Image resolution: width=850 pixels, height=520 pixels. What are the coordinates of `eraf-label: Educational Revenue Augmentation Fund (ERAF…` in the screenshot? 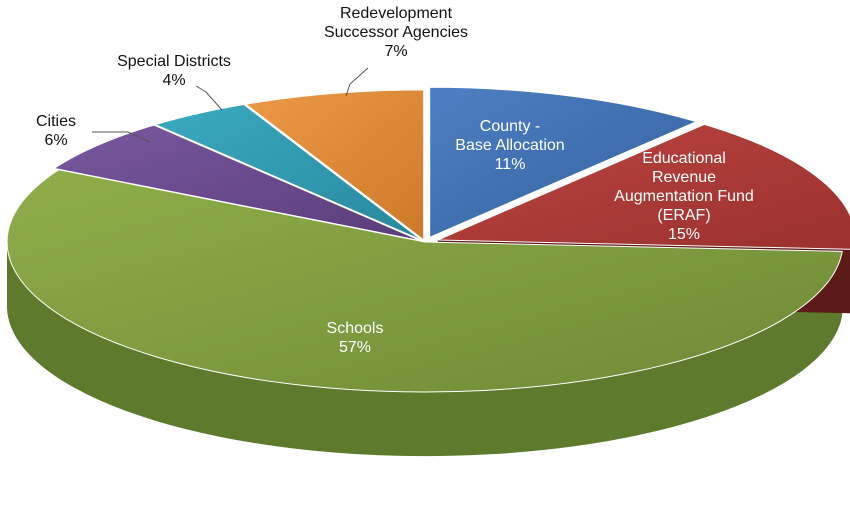 It's located at (684, 196).